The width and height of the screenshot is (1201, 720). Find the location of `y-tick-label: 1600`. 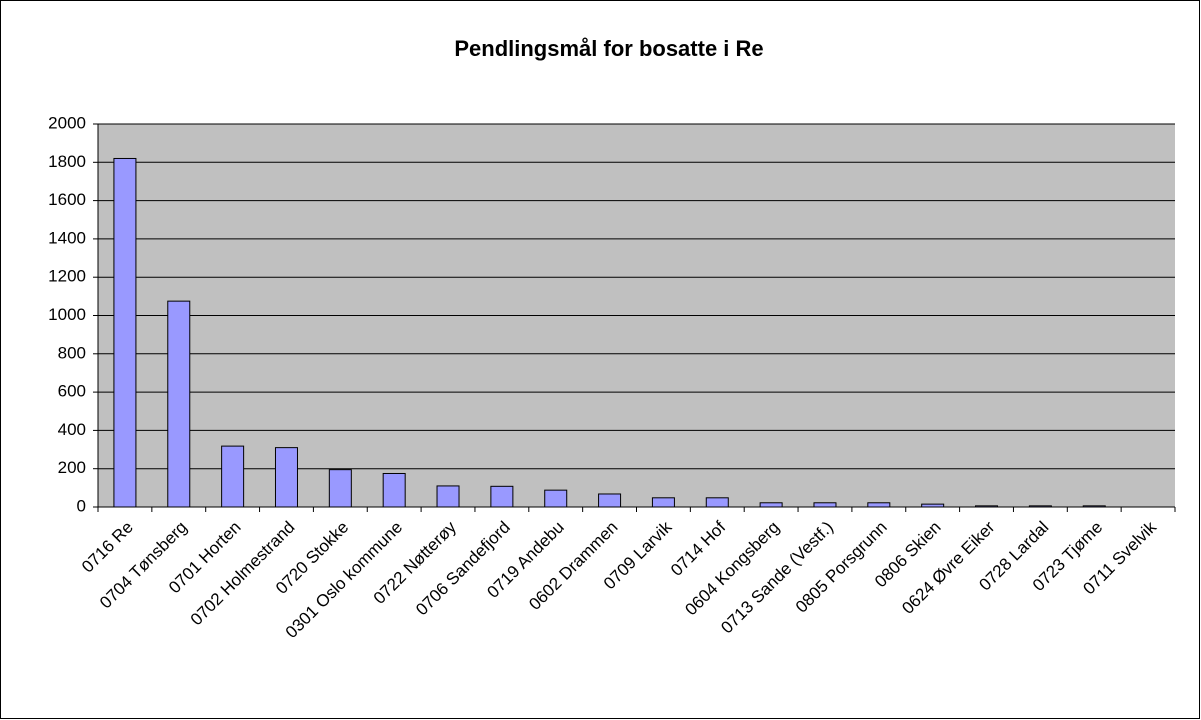

y-tick-label: 1600 is located at coordinates (67, 199).